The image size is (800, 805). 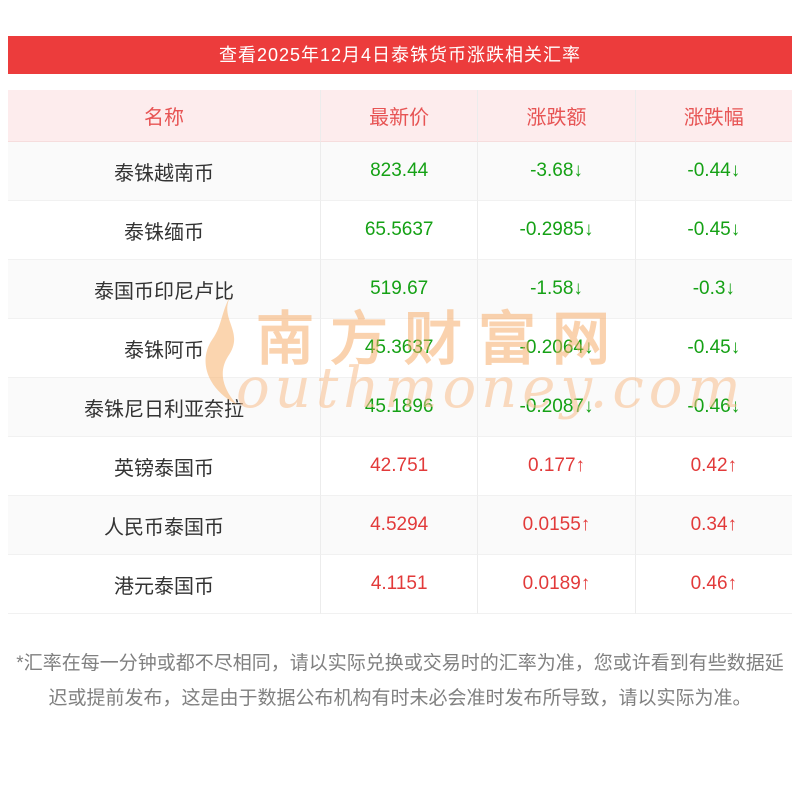 I want to click on table-row: 泰铢缅币 65.5637 -0.2985↓ -0.45↓, so click(x=400, y=230).